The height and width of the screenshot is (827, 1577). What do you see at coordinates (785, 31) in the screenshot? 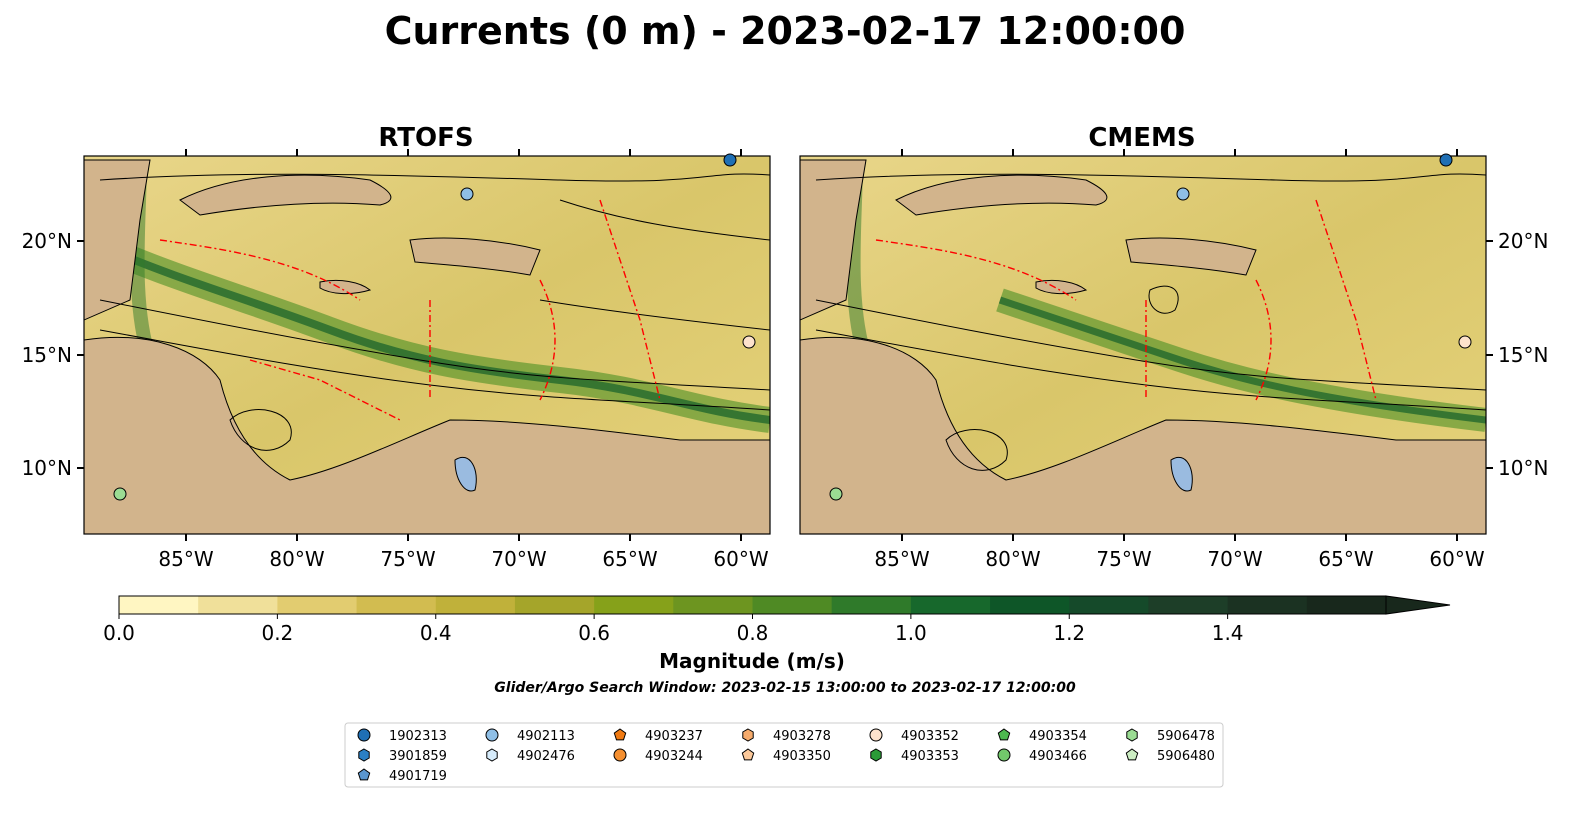
I see `figure-title: Currents (0 m) - 2023-02-17 12:00:00` at bounding box center [785, 31].